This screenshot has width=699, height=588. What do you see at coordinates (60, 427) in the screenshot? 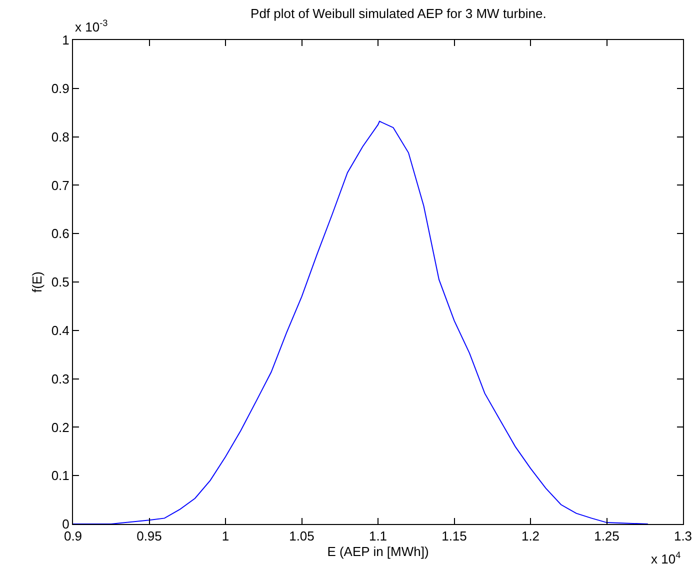
I see `y-tick-label: 0.2` at bounding box center [60, 427].